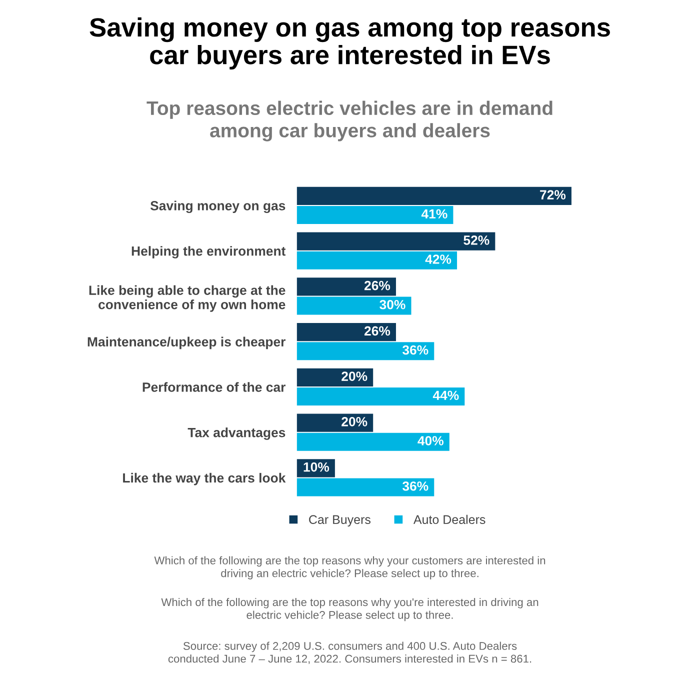  What do you see at coordinates (553, 195) in the screenshot?
I see `data-label: 72%` at bounding box center [553, 195].